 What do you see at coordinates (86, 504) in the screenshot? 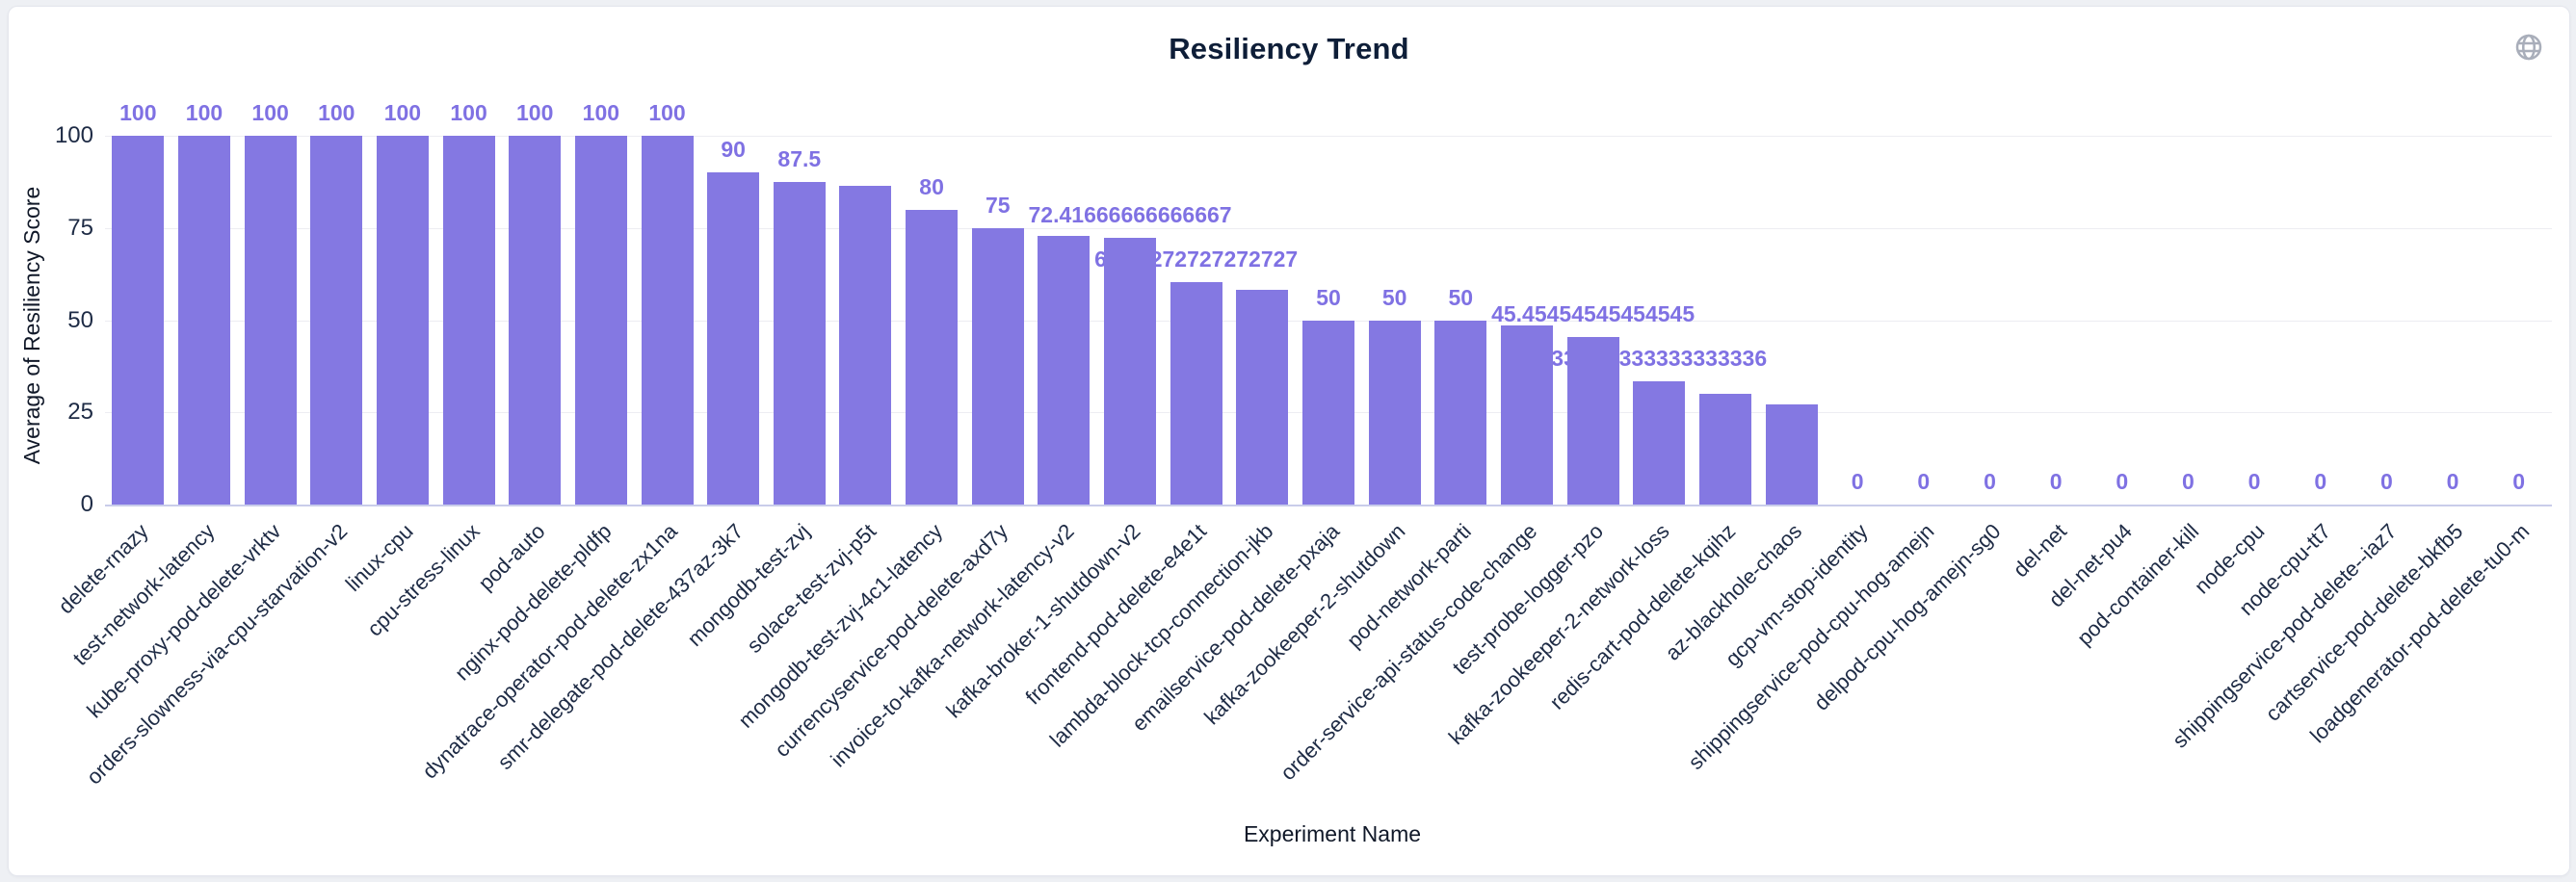
I see `y-tick-label: 0` at bounding box center [86, 504].